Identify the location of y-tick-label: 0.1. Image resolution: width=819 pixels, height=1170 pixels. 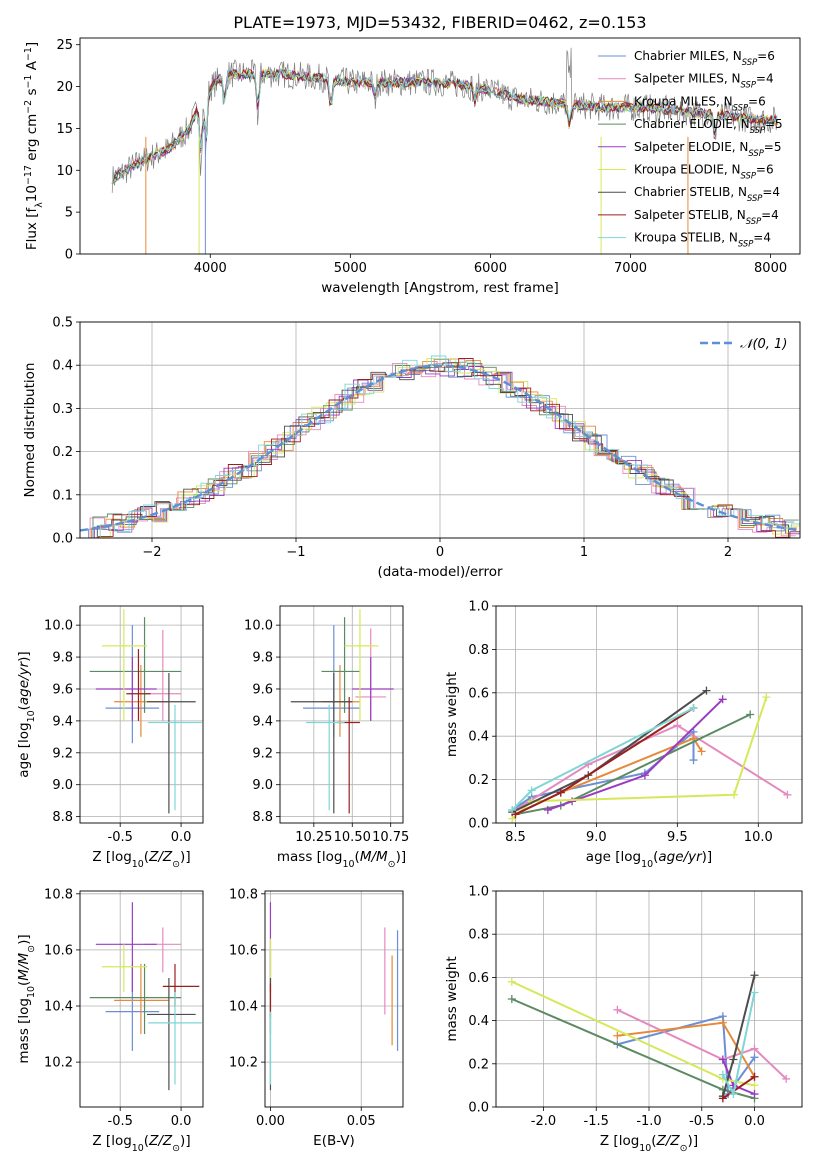
(62, 495).